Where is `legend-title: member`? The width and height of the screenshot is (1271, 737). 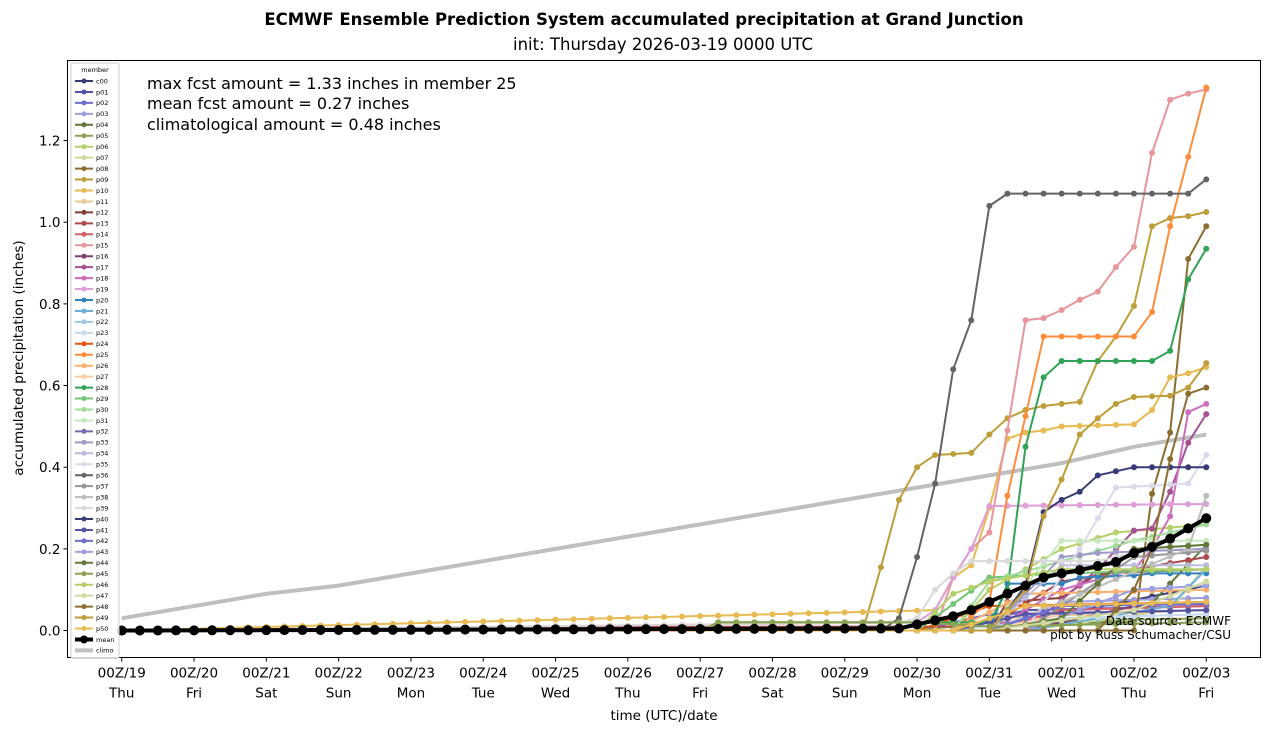
legend-title: member is located at coordinates (95, 70).